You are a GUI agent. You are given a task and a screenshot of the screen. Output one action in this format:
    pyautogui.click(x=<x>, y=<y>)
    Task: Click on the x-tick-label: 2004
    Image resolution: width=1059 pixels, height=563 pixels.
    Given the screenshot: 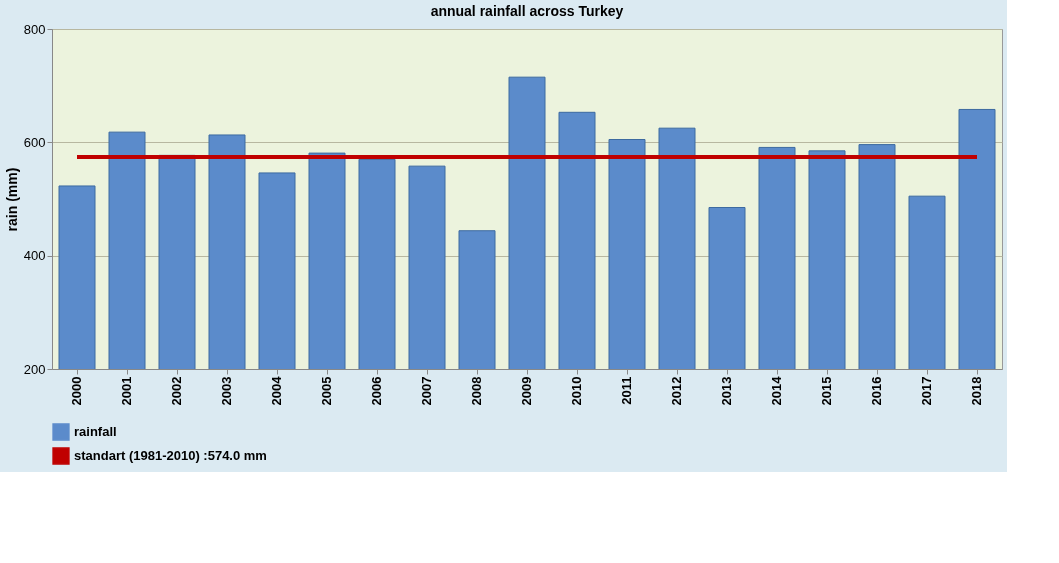 What is the action you would take?
    pyautogui.click(x=276, y=390)
    